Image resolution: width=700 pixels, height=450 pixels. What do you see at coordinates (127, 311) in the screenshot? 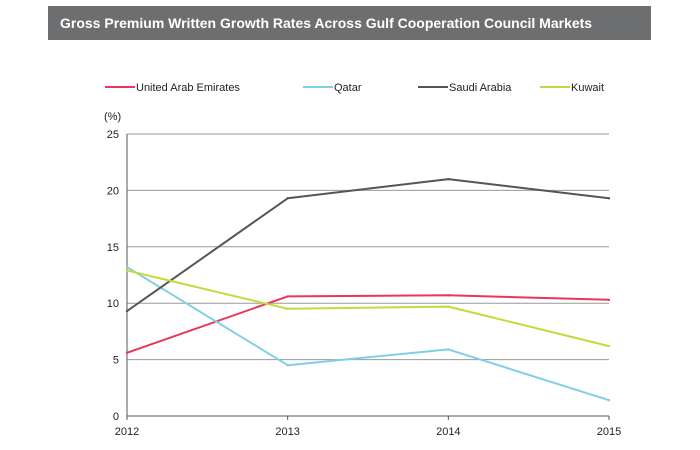
I see `data-point-saudi-arabia-2012` at bounding box center [127, 311].